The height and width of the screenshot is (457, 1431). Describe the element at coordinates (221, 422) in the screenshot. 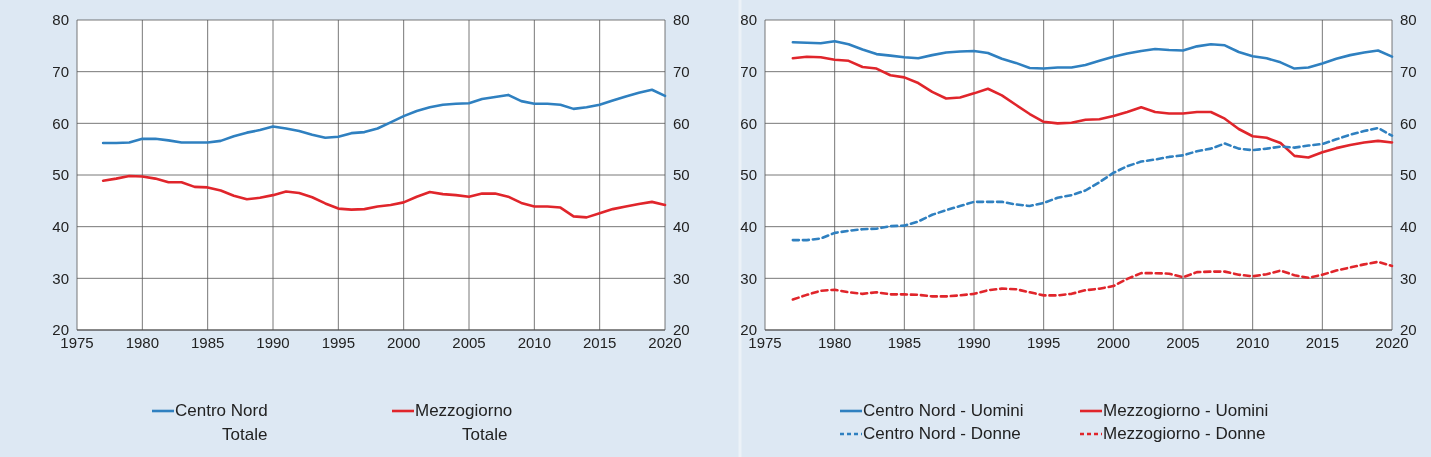

I see `legend-label: Centro Nord Totale` at that location.